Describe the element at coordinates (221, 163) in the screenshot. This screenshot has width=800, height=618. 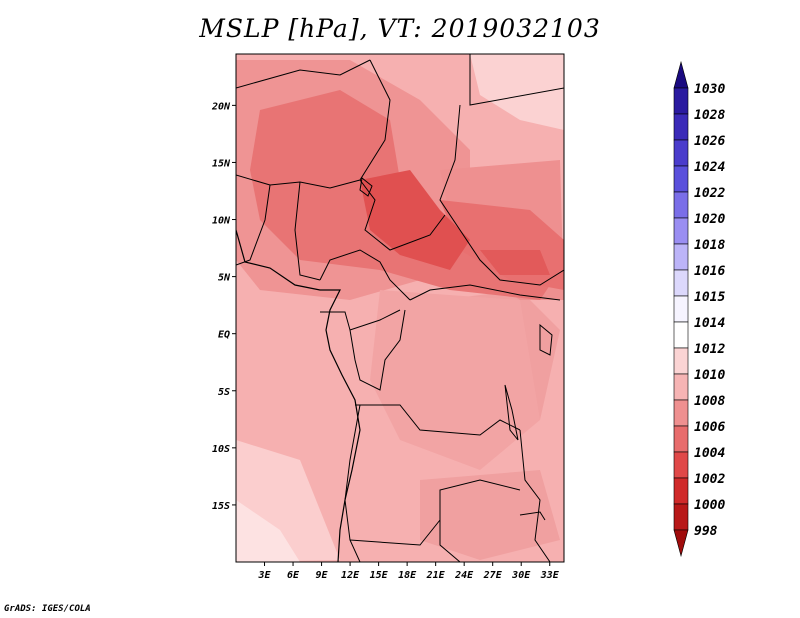
I see `lat-tick-label: 15N` at that location.